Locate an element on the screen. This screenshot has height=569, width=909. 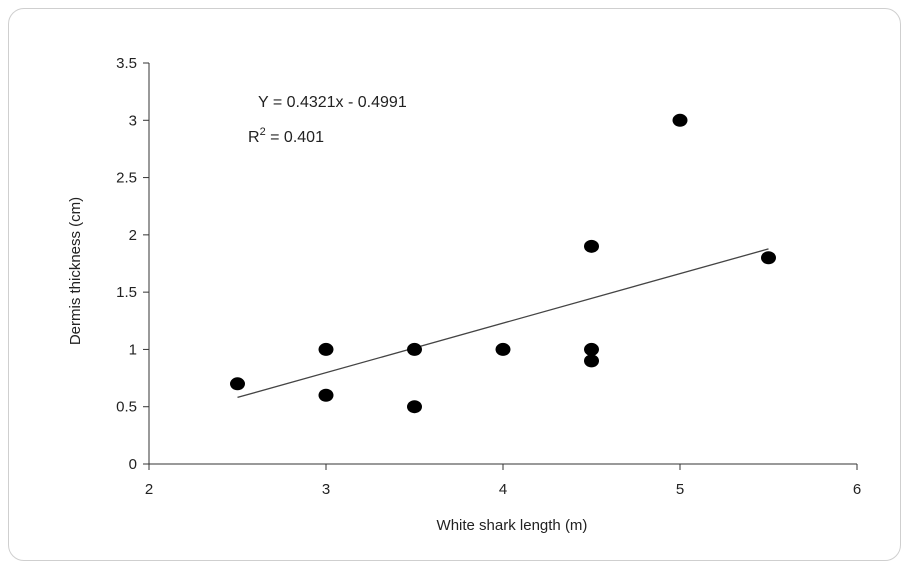
x-tick-label: 3 is located at coordinates (326, 489).